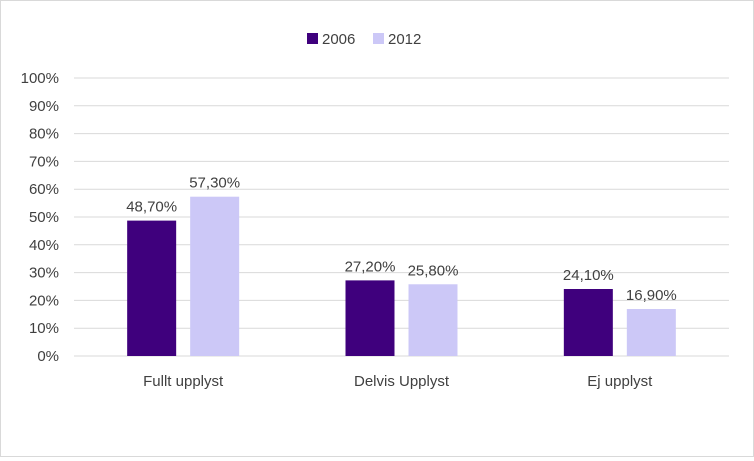  Describe the element at coordinates (588, 275) in the screenshot. I see `data-label: 24,10%` at that location.